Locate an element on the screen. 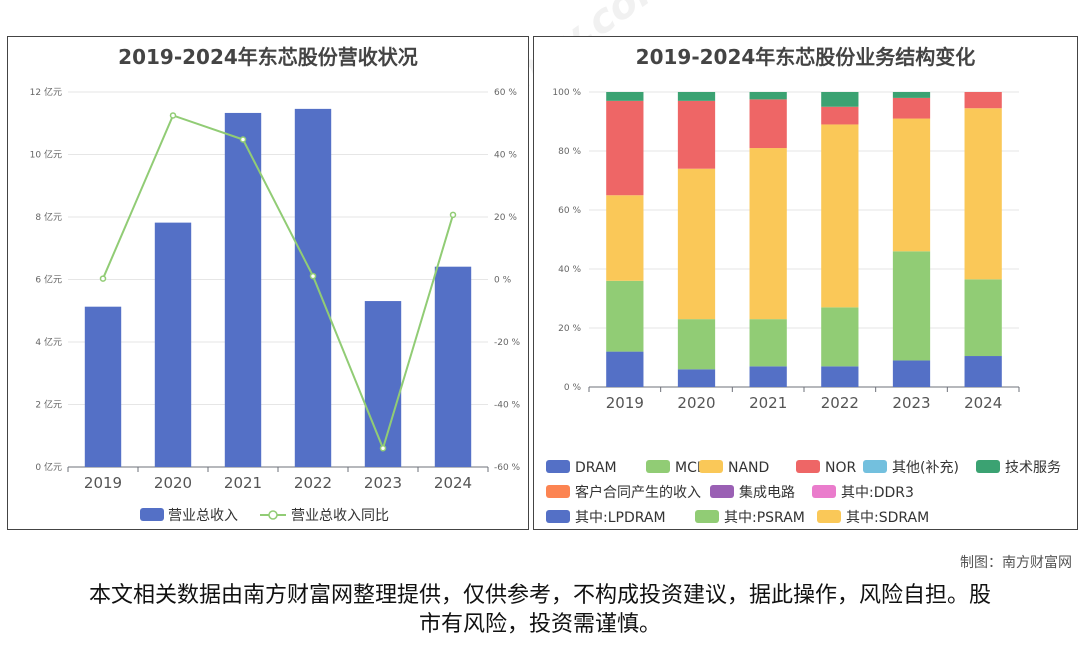 The height and width of the screenshot is (646, 1080). y-tick-label: 80 % is located at coordinates (569, 152).